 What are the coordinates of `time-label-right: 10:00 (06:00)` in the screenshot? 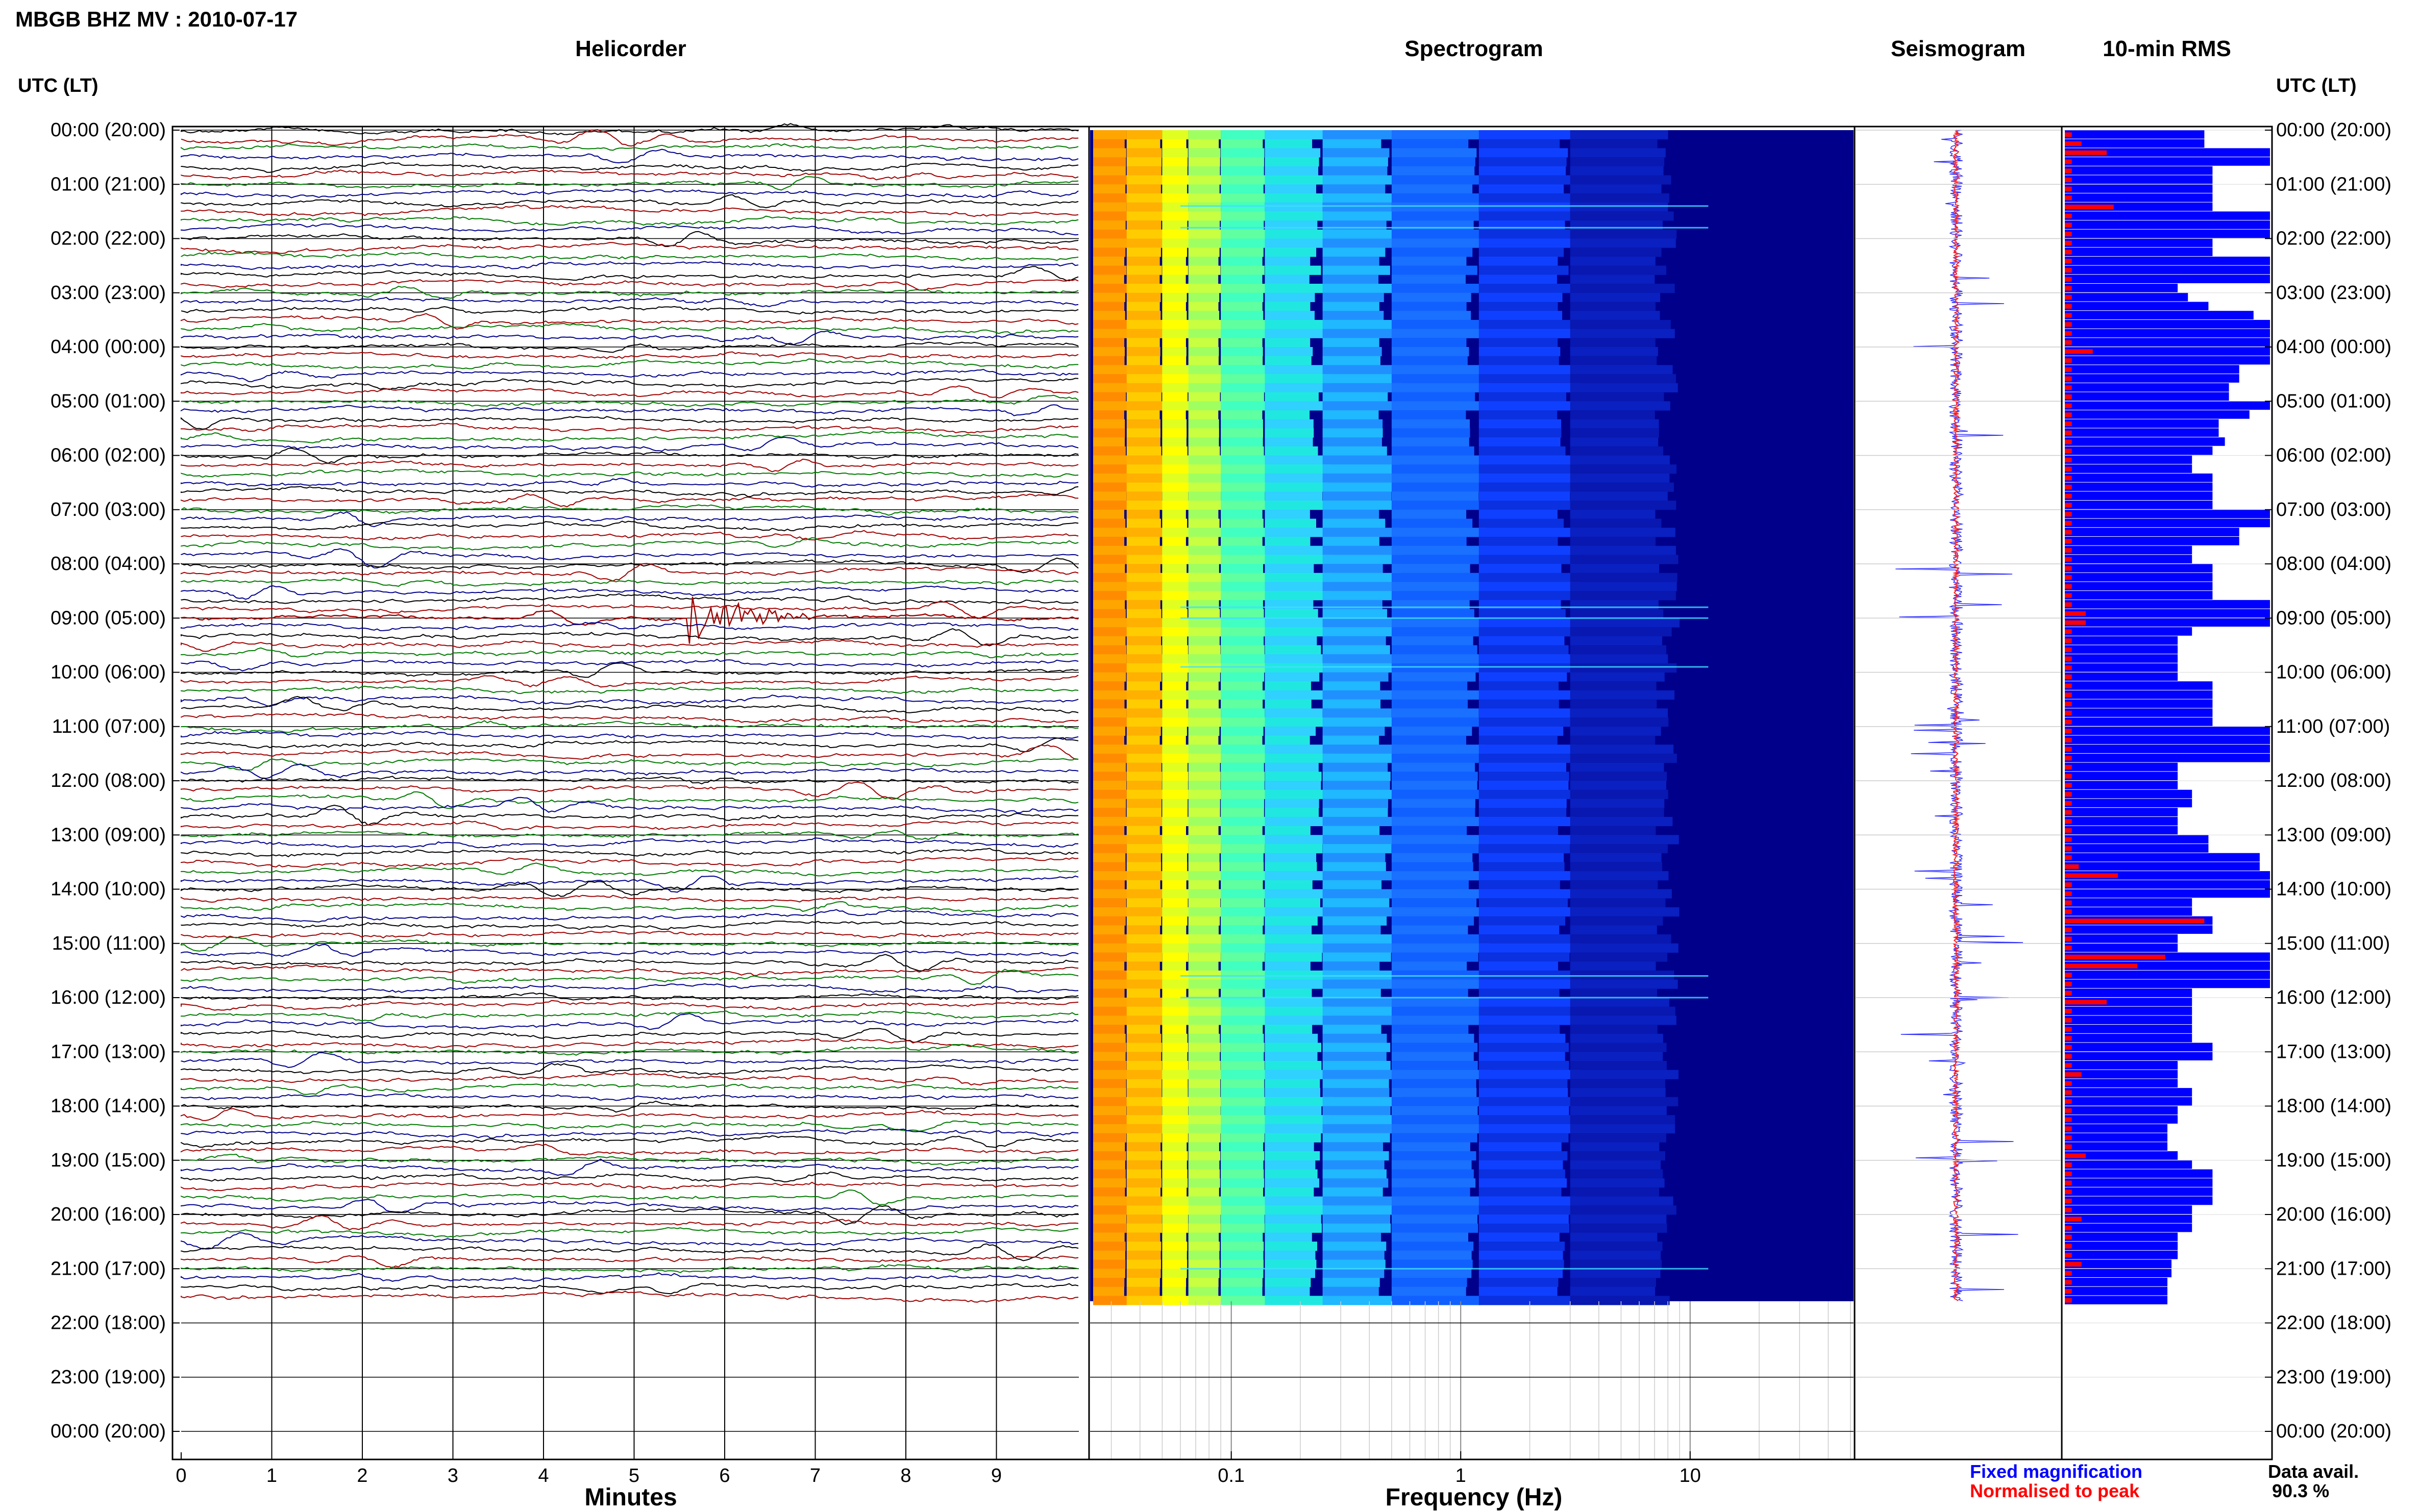 It's located at (2333, 672).